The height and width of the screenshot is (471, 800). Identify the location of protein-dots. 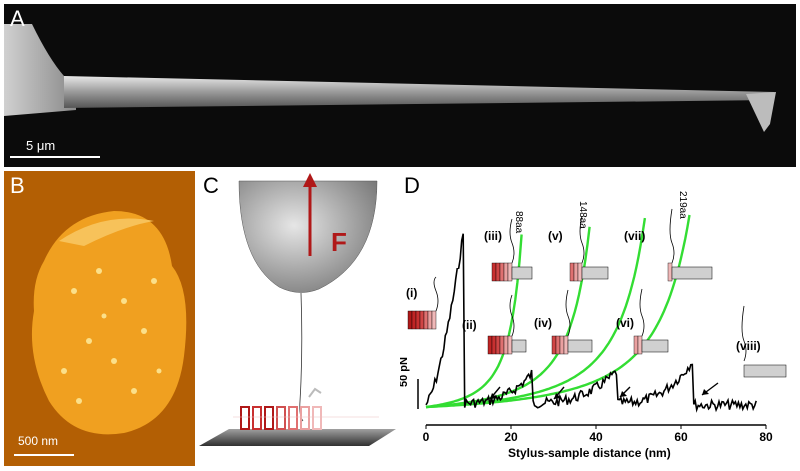
(111, 336).